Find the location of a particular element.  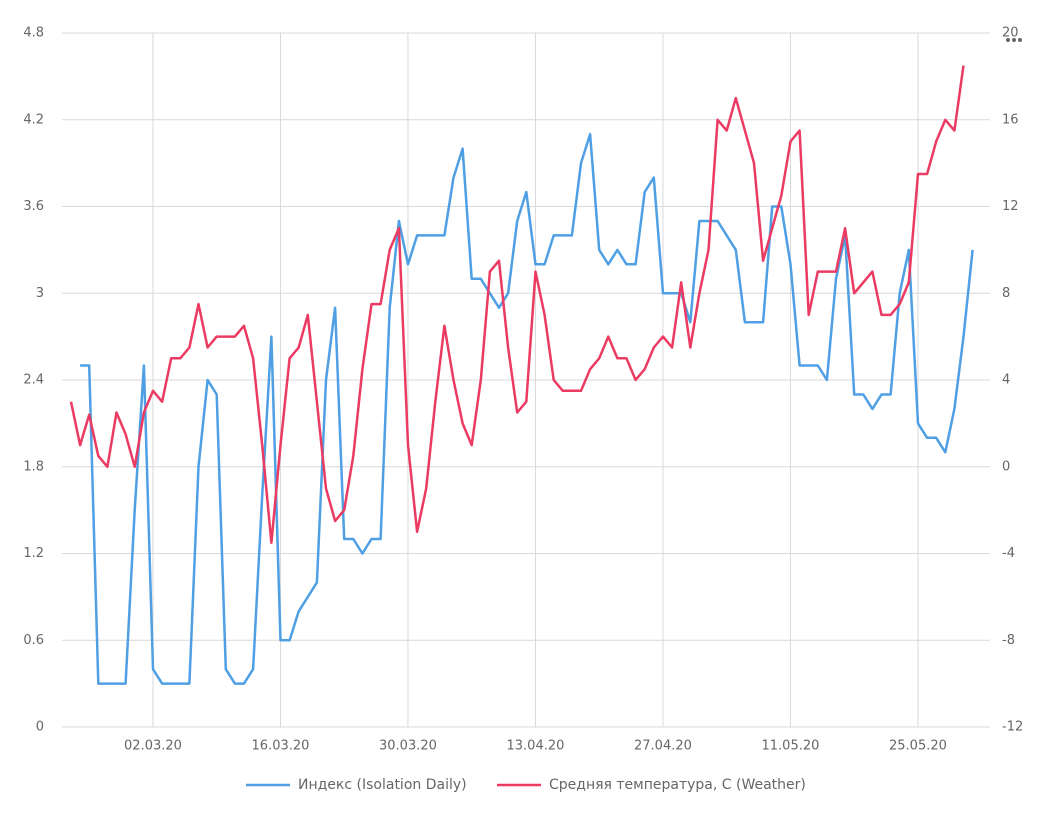

x-tick-label: 13.04.20 is located at coordinates (536, 746).